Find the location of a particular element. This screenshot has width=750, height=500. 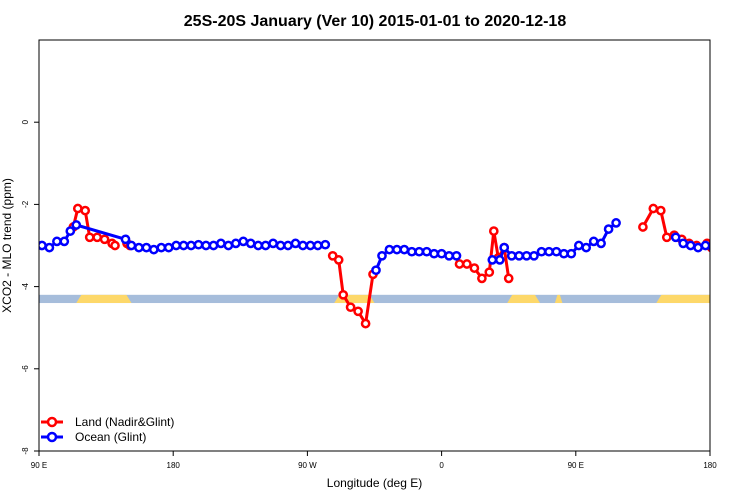

x-tick-label-5: 180 is located at coordinates (710, 465).